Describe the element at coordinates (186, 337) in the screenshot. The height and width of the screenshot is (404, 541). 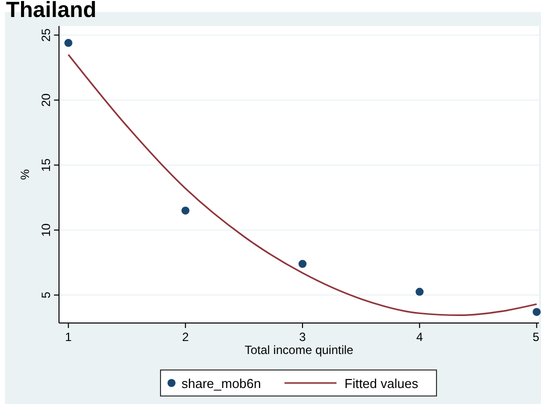
I see `x-tick-label: 2` at that location.